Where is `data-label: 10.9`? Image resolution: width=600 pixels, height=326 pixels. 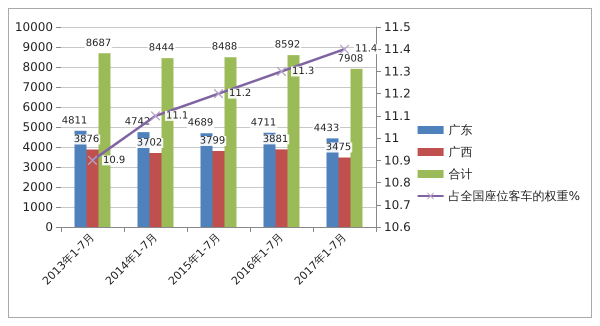
data-label: 10.9 is located at coordinates (114, 160).